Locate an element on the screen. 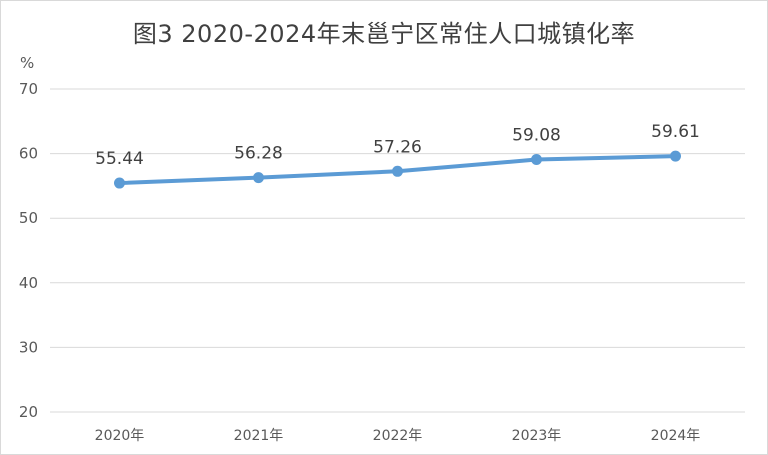 This screenshot has height=455, width=768. x-tick-label: 2021年 is located at coordinates (259, 436).